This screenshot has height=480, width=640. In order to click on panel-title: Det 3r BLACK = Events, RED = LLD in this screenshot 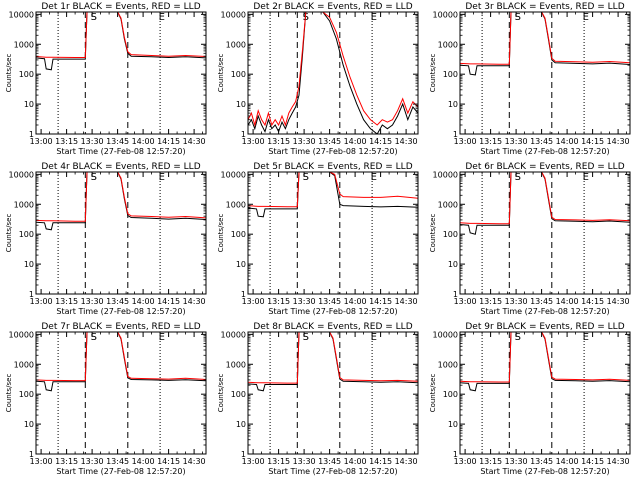, I will do `click(544, 7)`.